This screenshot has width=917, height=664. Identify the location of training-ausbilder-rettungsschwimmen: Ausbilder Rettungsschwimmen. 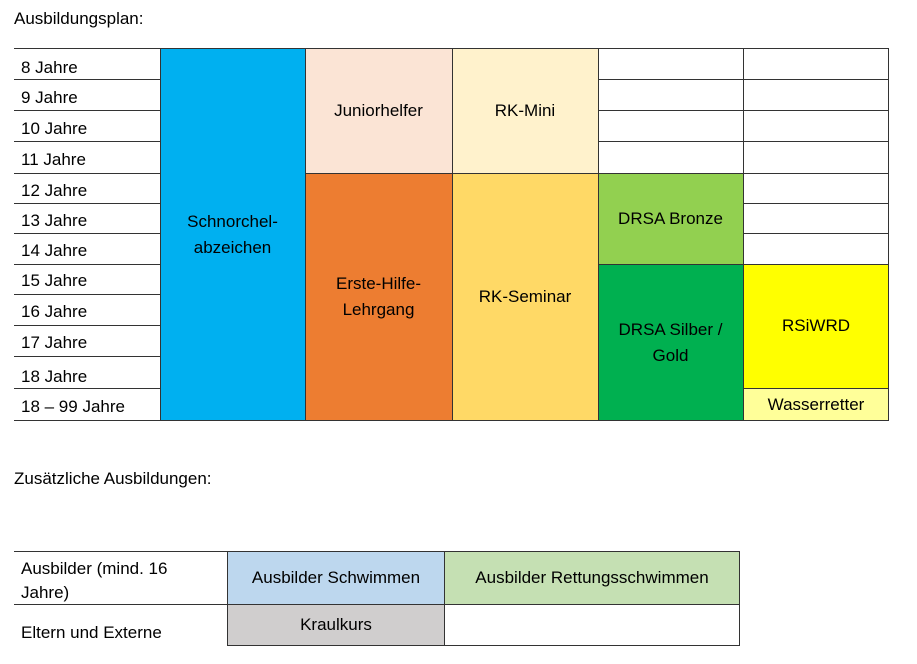
(592, 578).